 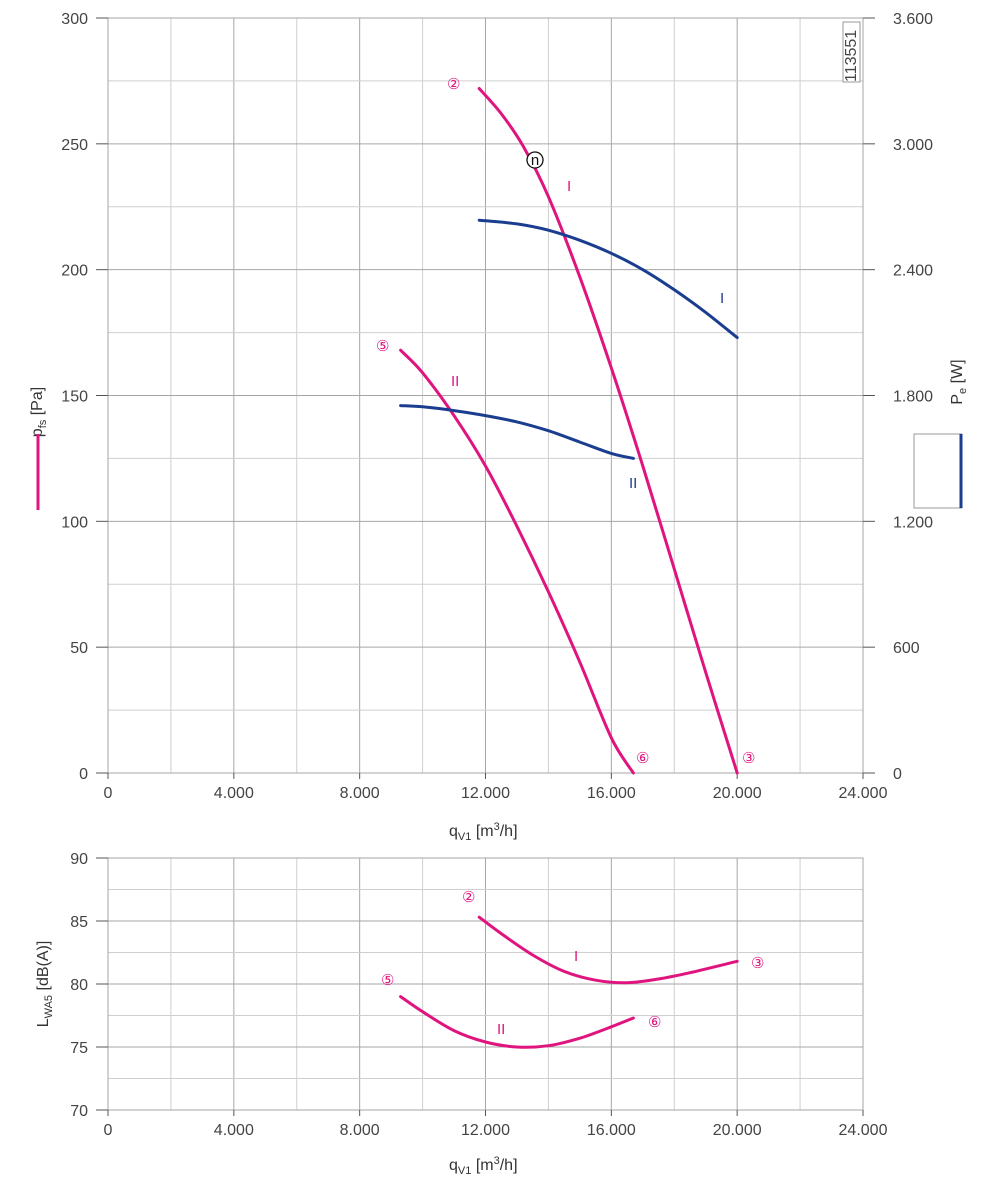 What do you see at coordinates (234, 793) in the screenshot?
I see `top-x-tick-label: 4.000` at bounding box center [234, 793].